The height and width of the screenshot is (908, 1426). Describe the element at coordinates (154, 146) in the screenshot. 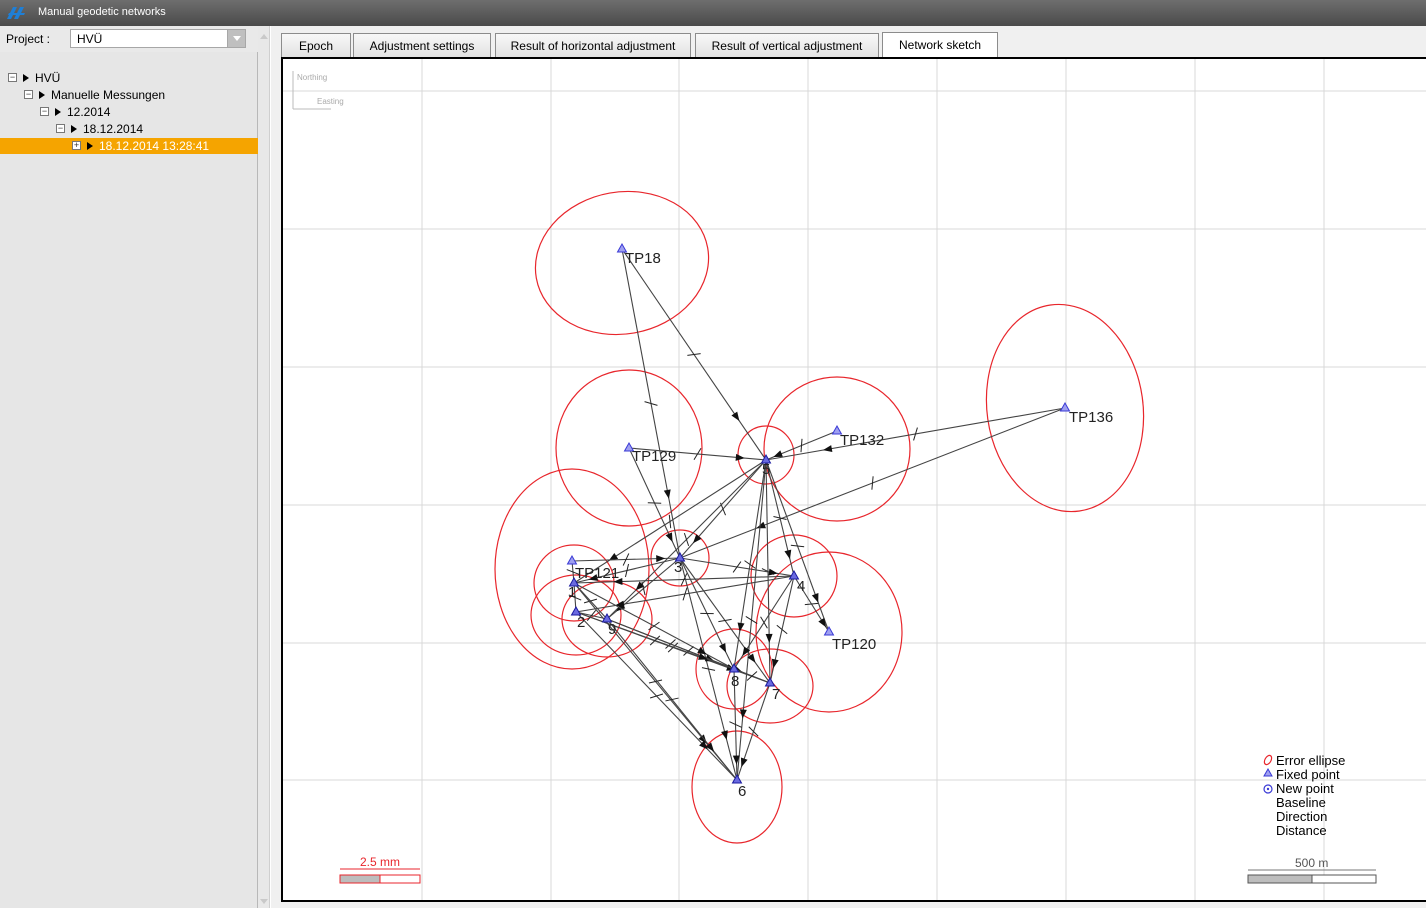

I see `tree-item-label: 18.12.2014 13:28:41` at that location.